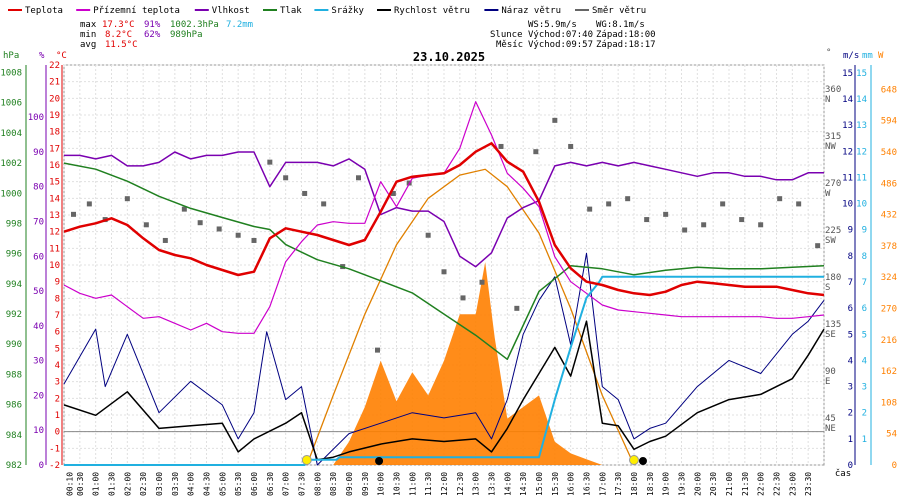 The image size is (900, 500). I want to click on tick-ms-1: 1, so click(850, 440).